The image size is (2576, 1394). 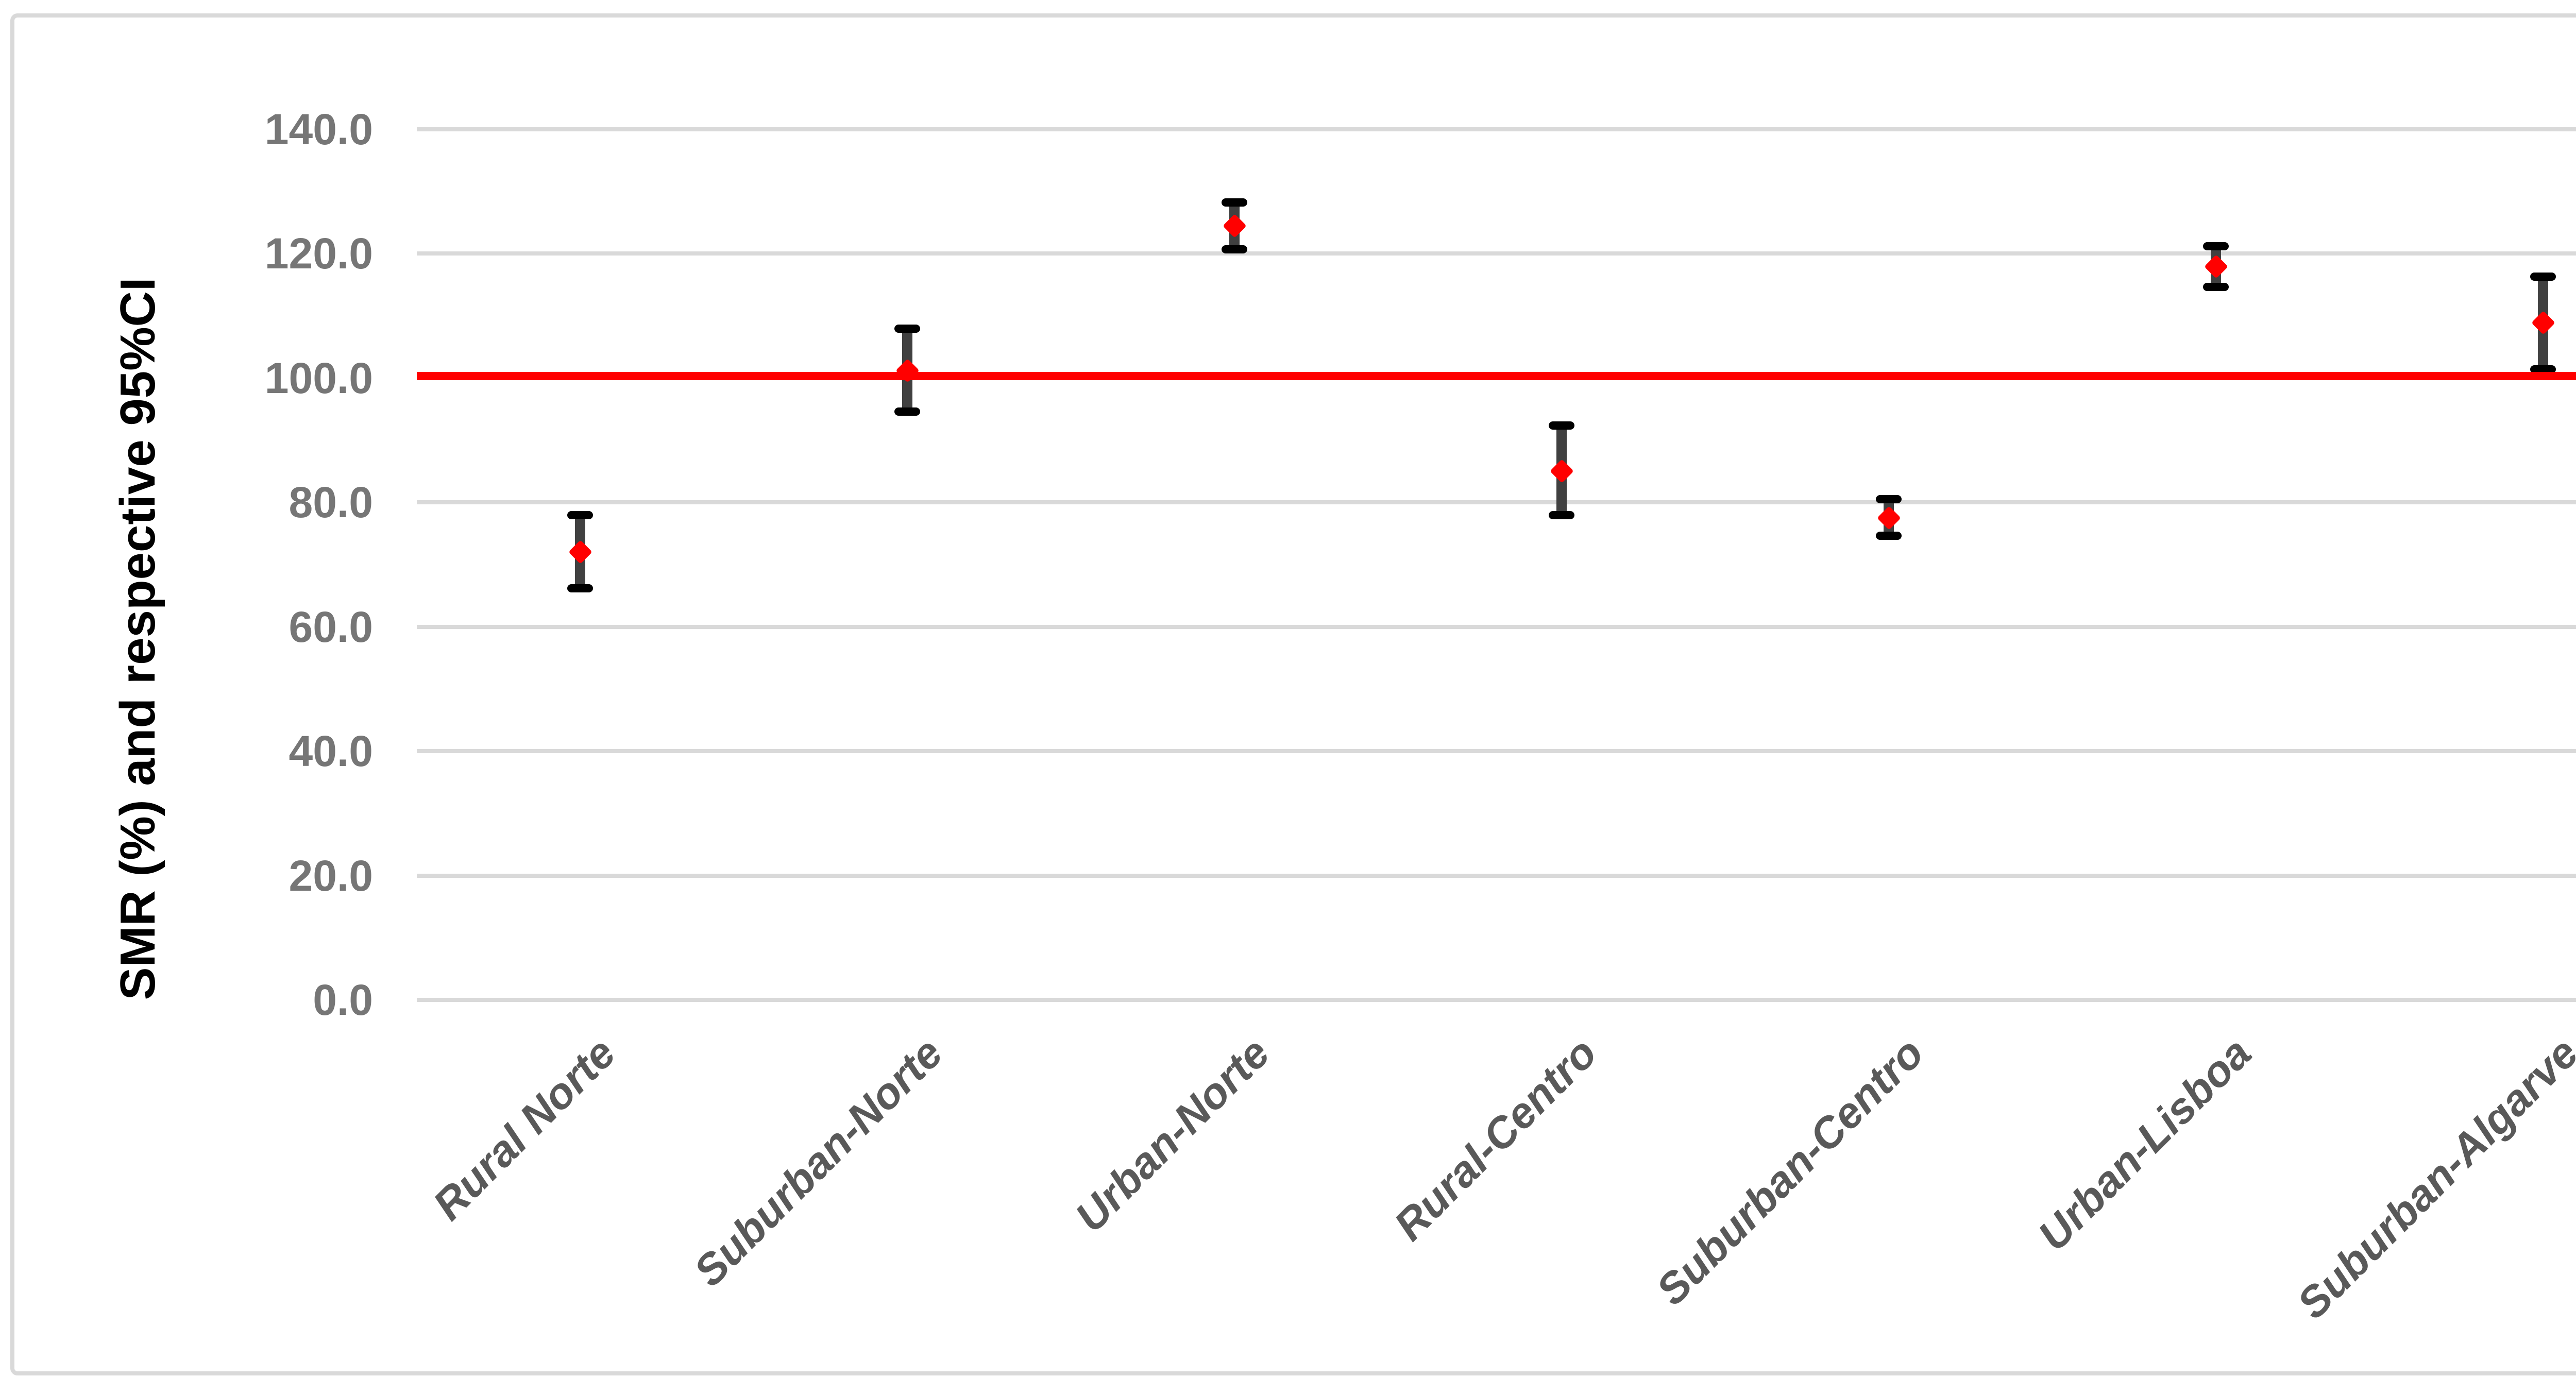 I want to click on y-tick-label: 60.0, so click(x=331, y=626).